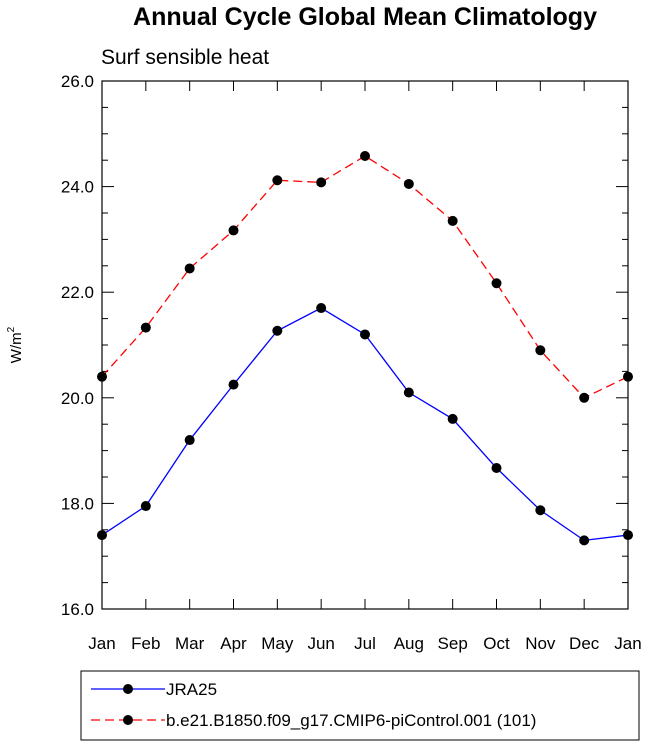  What do you see at coordinates (277, 643) in the screenshot?
I see `x-tick-label: May` at bounding box center [277, 643].